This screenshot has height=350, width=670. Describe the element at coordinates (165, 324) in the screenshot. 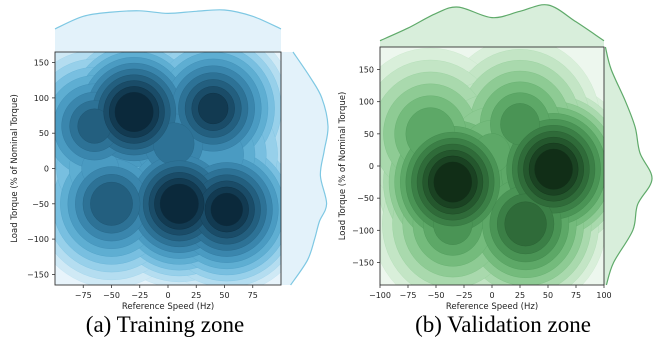

I see `caption-training-zone: (a) Training zone` at that location.